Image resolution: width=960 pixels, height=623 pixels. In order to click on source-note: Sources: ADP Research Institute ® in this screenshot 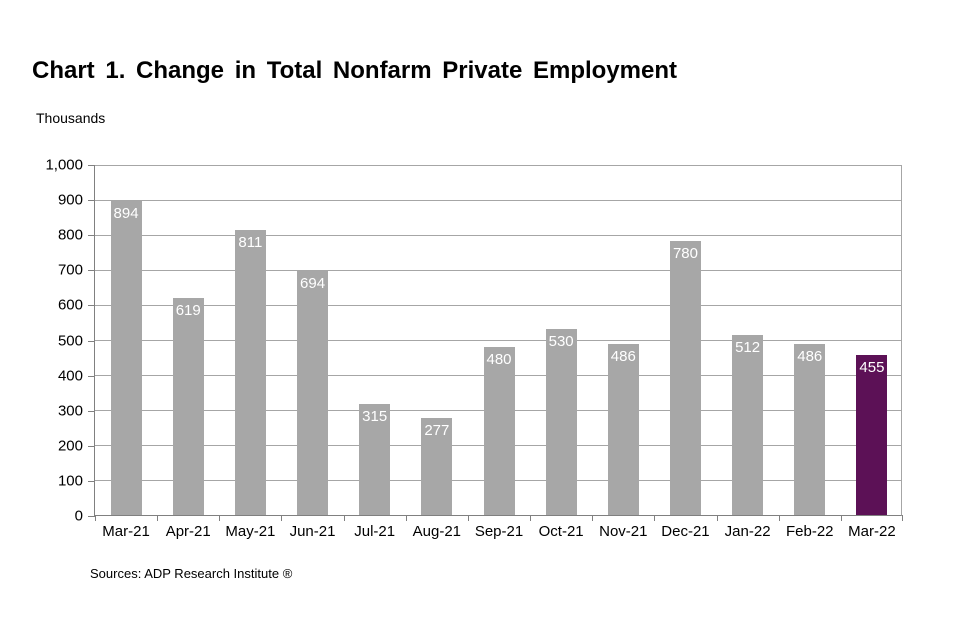, I will do `click(191, 573)`.